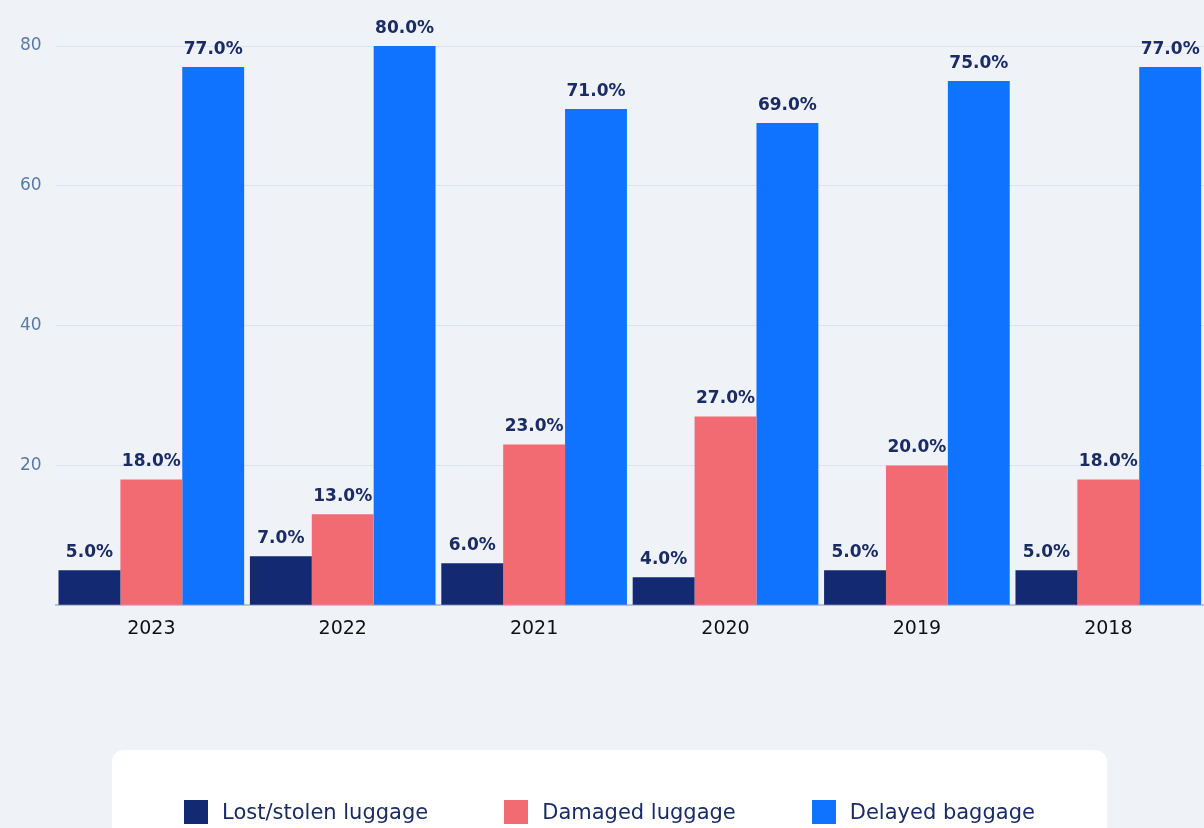 This screenshot has height=828, width=1204. I want to click on legend-label: Lost/stolen luggage, so click(325, 812).